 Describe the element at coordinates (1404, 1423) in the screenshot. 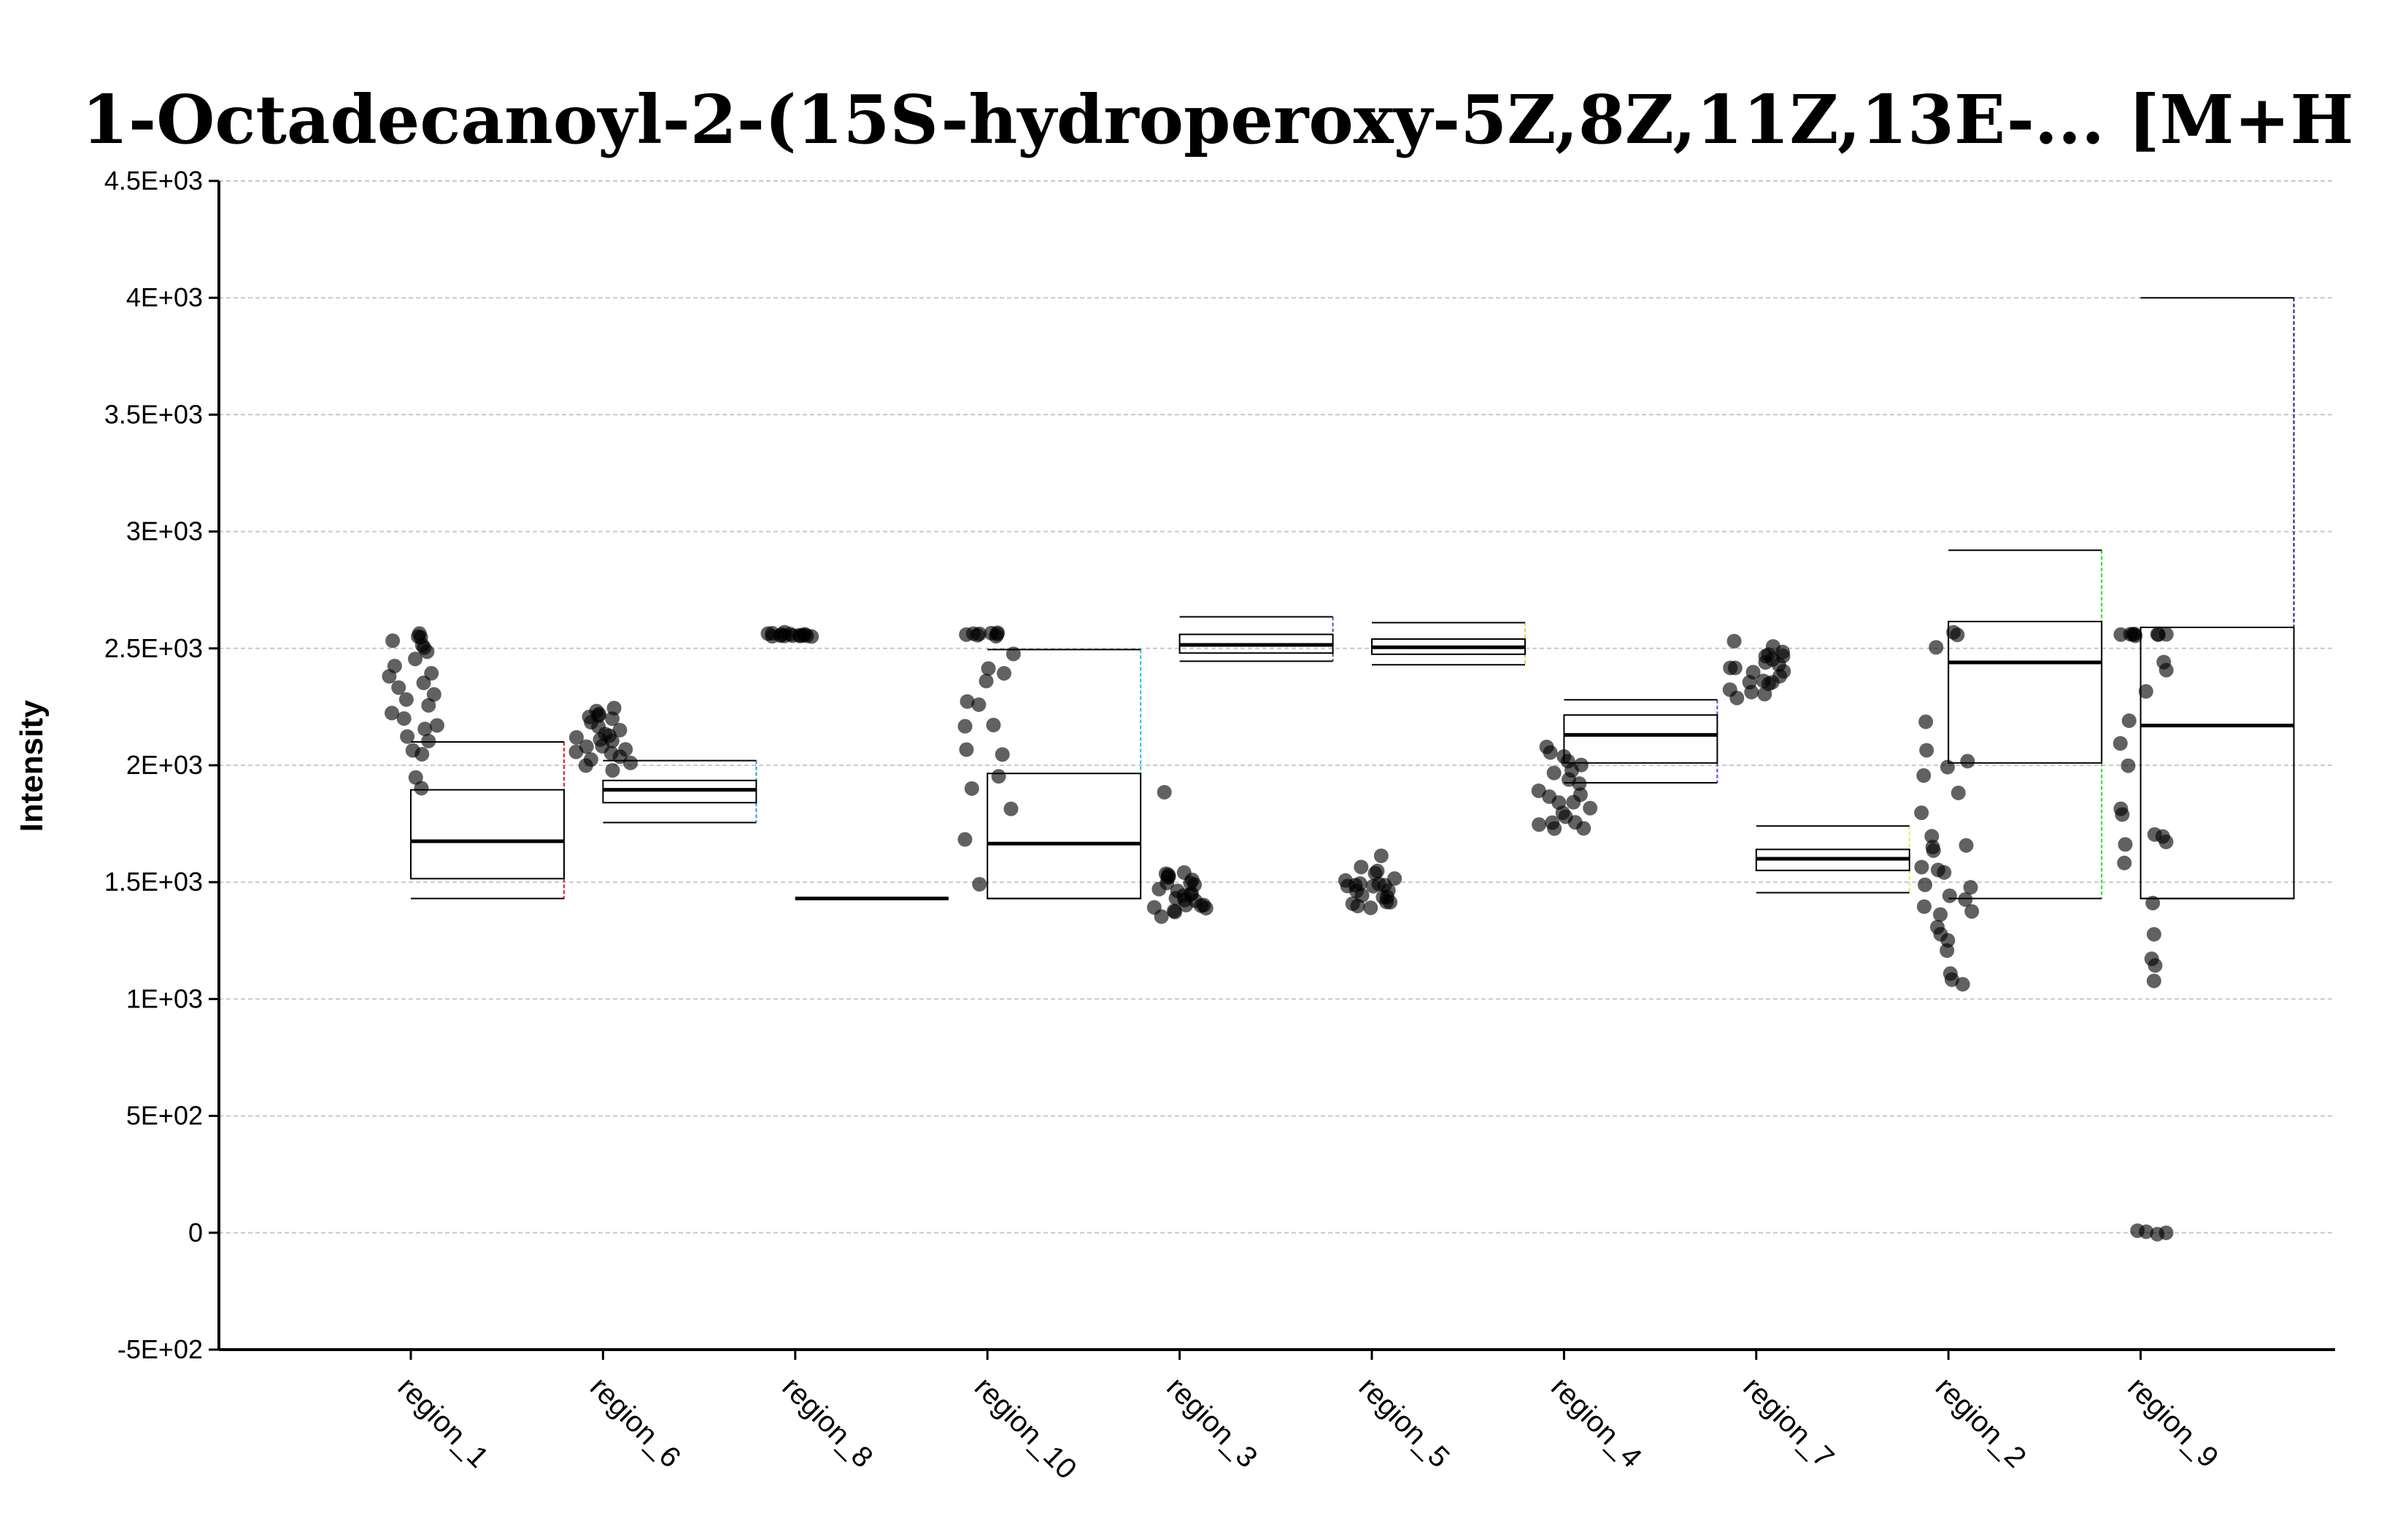

I see `x-tick-label: region_5` at that location.